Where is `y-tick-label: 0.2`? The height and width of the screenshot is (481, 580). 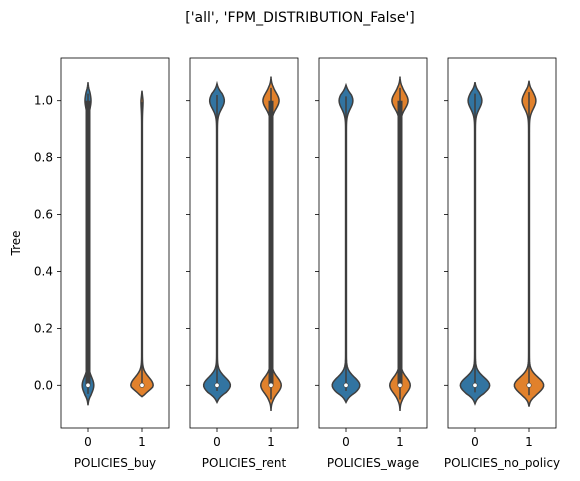 y-tick-label: 0.2 is located at coordinates (43, 328).